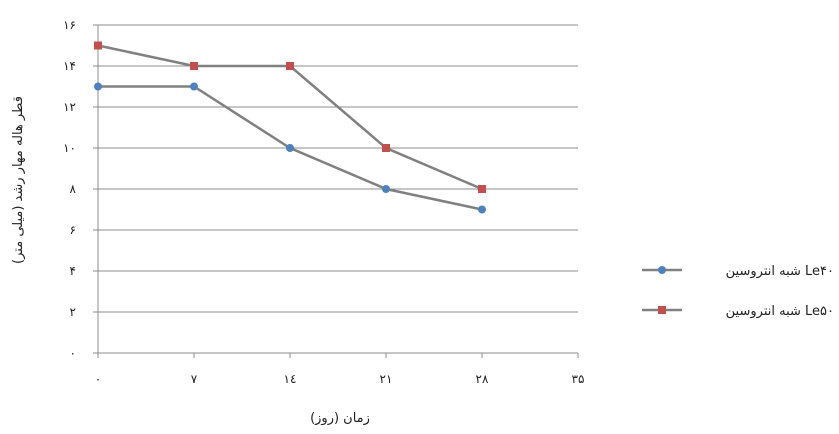  Describe the element at coordinates (69, 25) in the screenshot. I see `y-tick-label: ۱۶` at that location.